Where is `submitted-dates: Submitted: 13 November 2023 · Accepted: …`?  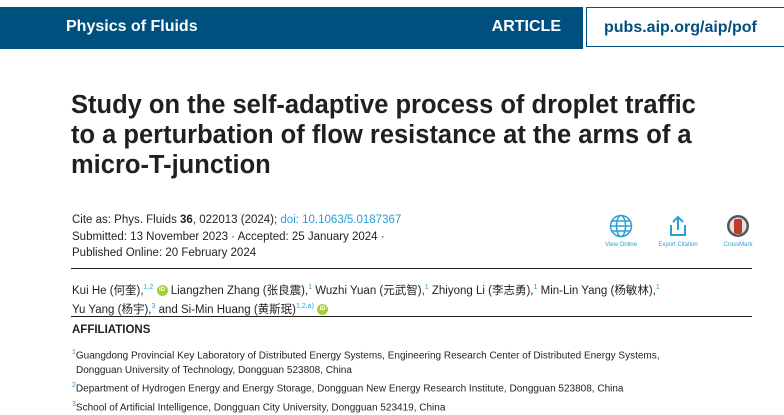
submitted-dates: Submitted: 13 November 2023 · Accepted: … is located at coordinates (228, 236).